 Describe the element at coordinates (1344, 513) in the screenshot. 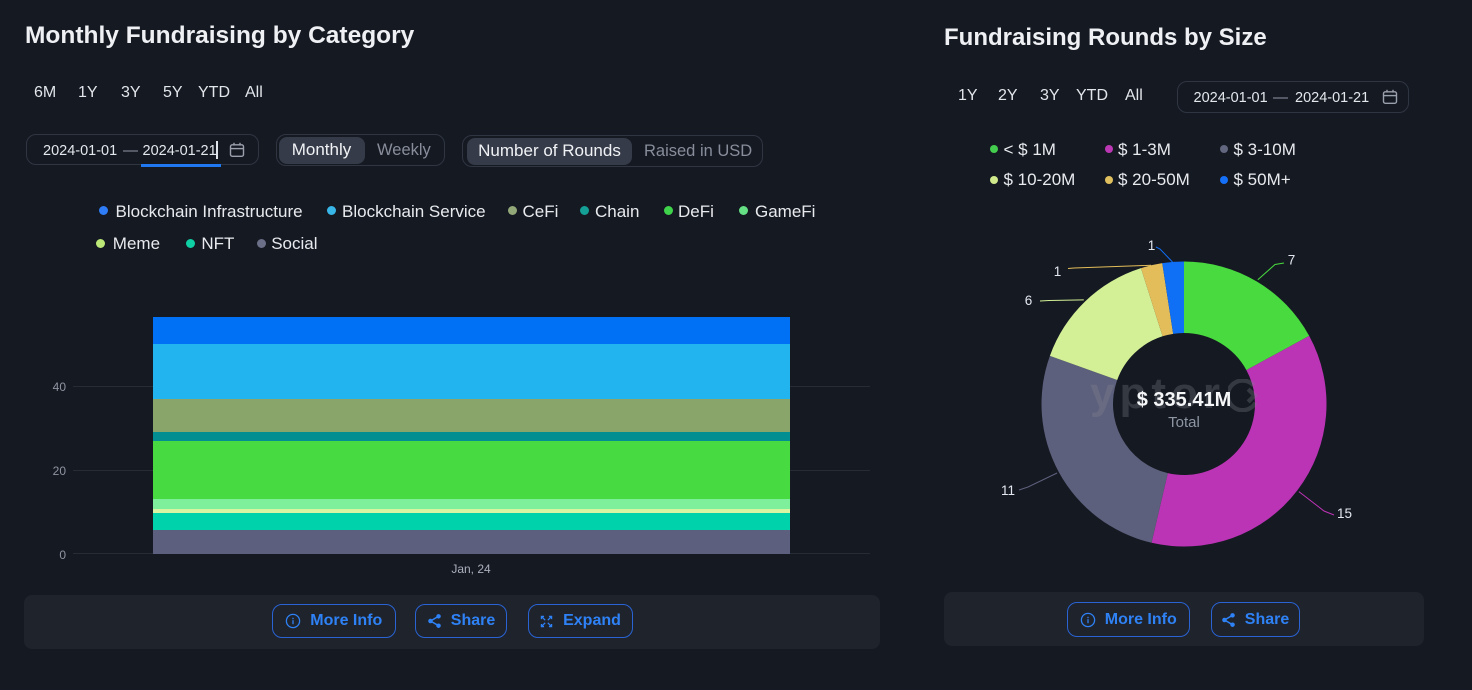

I see `svg-text: 15` at that location.